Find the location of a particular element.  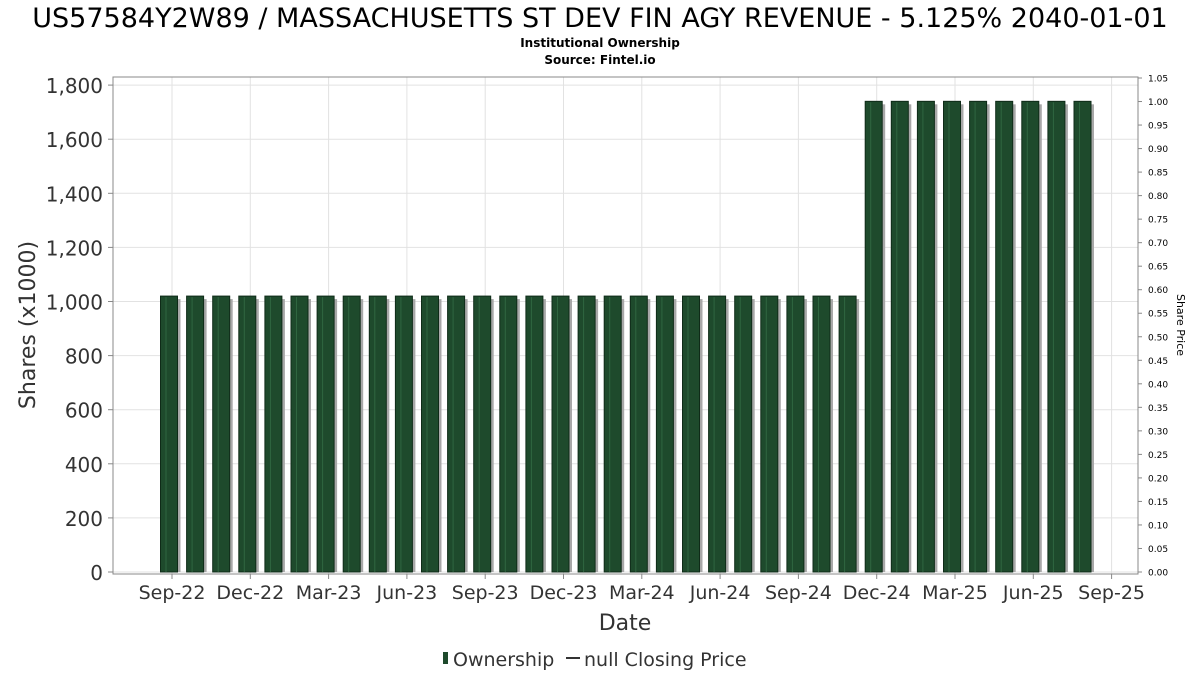

x-tick-label: Sep-22 is located at coordinates (172, 593).